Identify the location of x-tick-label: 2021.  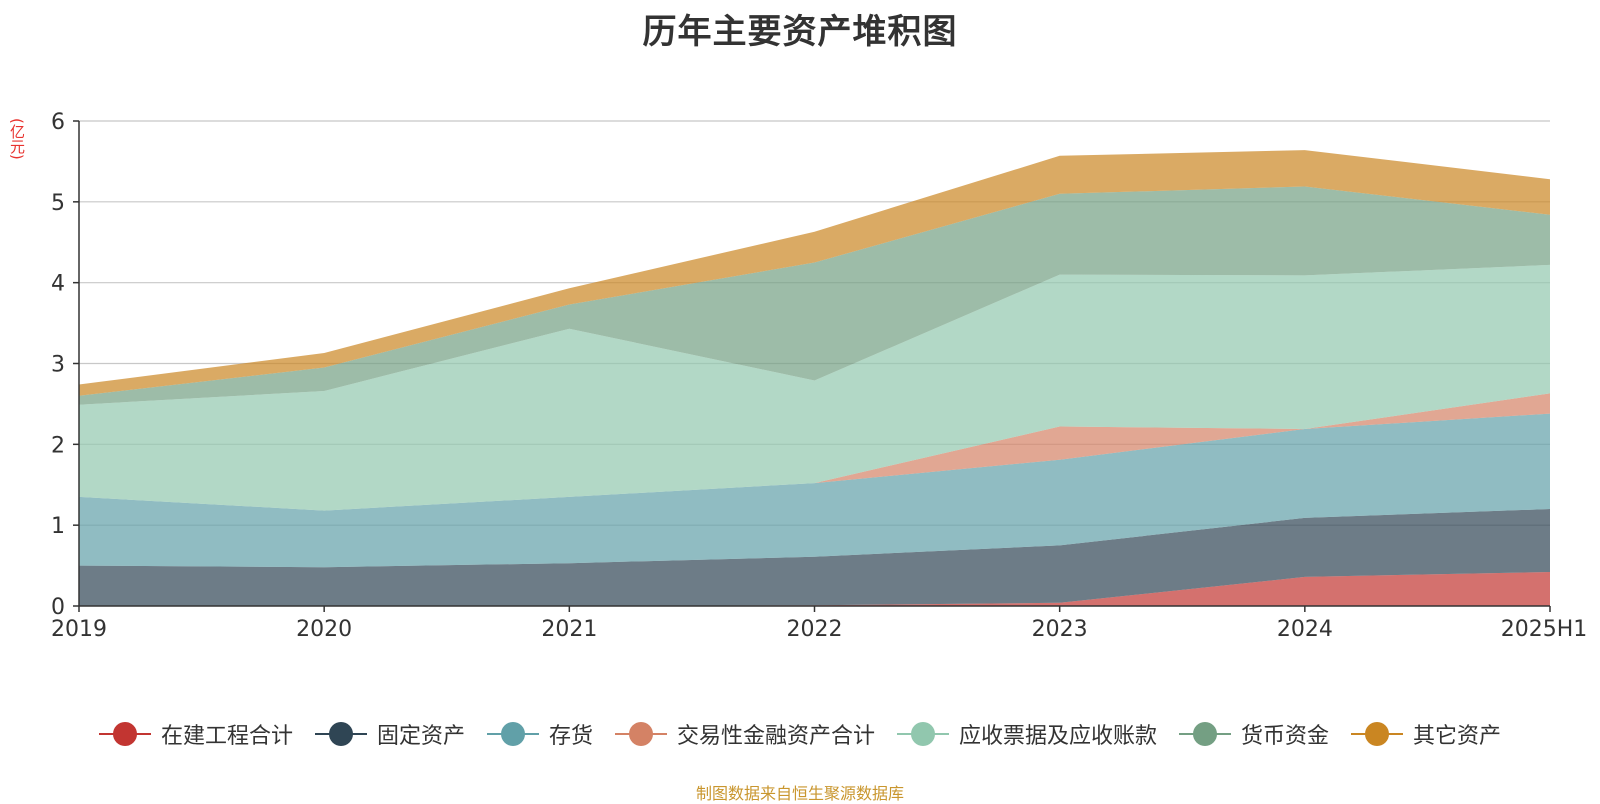
(569, 629).